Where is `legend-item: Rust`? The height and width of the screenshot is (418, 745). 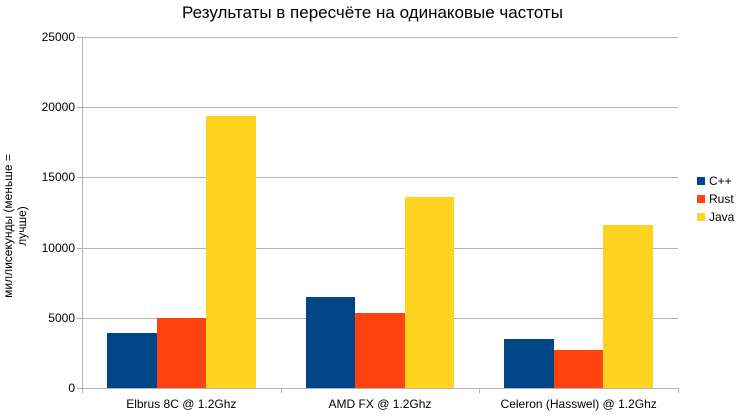
legend-item: Rust is located at coordinates (715, 199).